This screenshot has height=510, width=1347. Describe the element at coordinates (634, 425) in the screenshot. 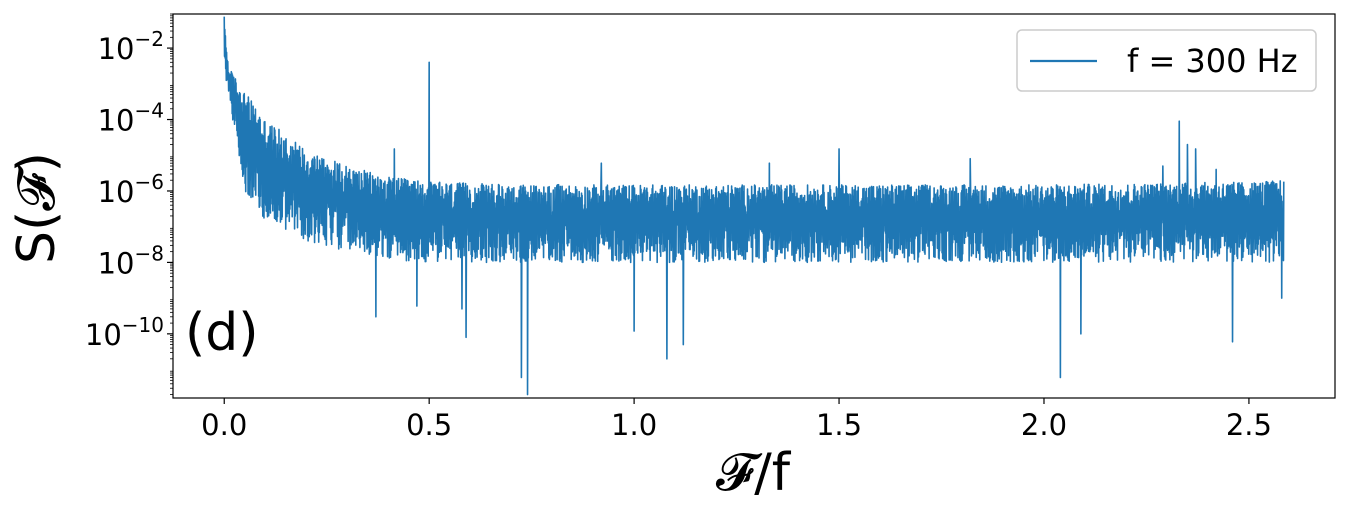

I see `x-tick-label: 1.0` at that location.